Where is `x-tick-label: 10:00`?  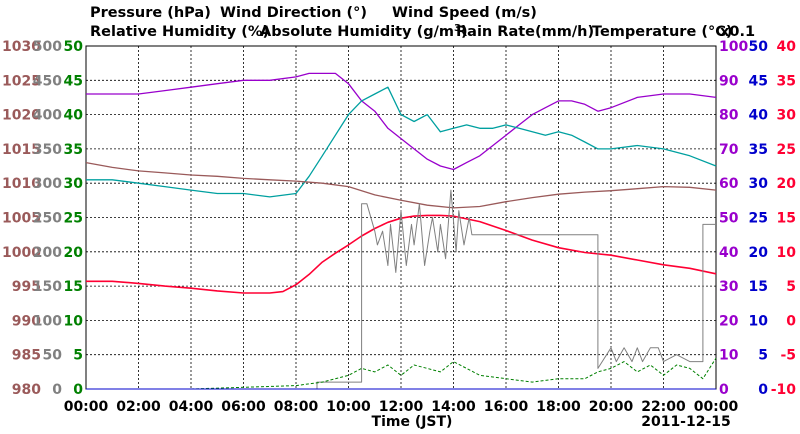 x-tick-label: 10:00 is located at coordinates (348, 407).